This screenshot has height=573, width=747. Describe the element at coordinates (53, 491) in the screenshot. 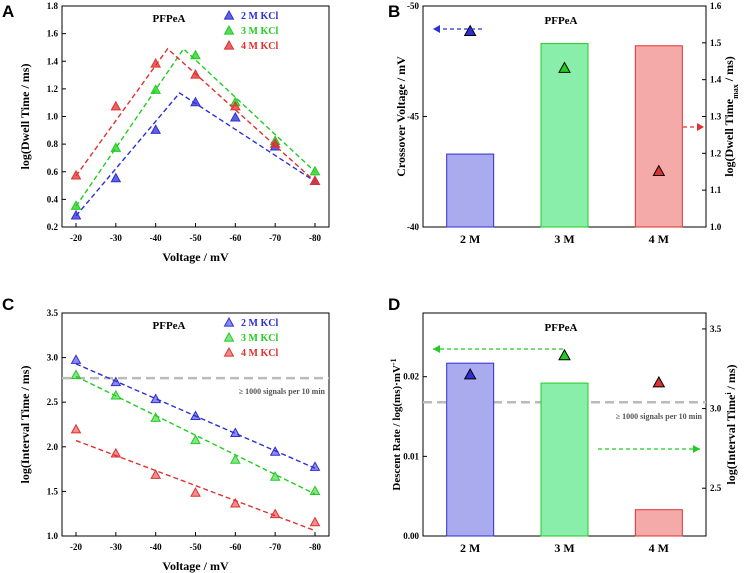

I see `c-ytick-label: 1.5` at that location.